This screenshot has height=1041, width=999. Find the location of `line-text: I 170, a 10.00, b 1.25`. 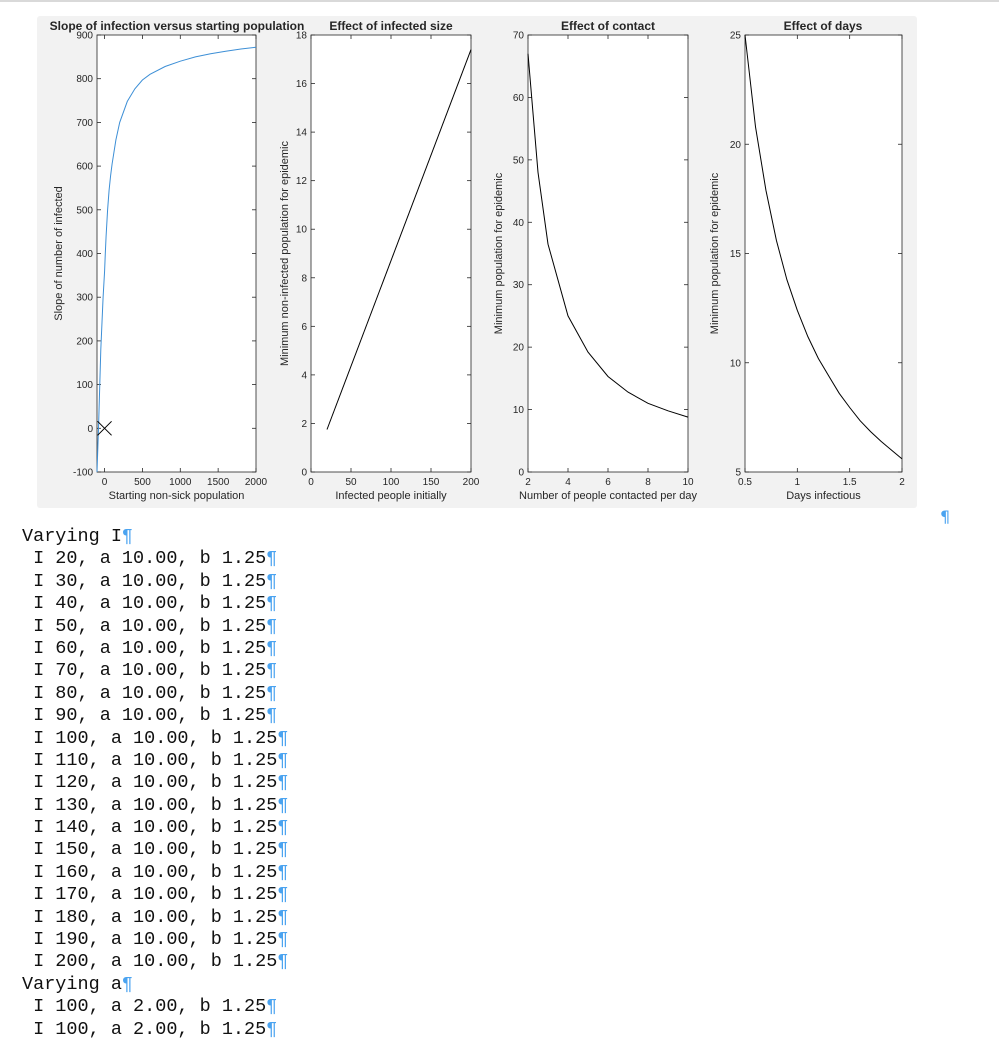

line-text: I 170, a 10.00, b 1.25 is located at coordinates (150, 895).